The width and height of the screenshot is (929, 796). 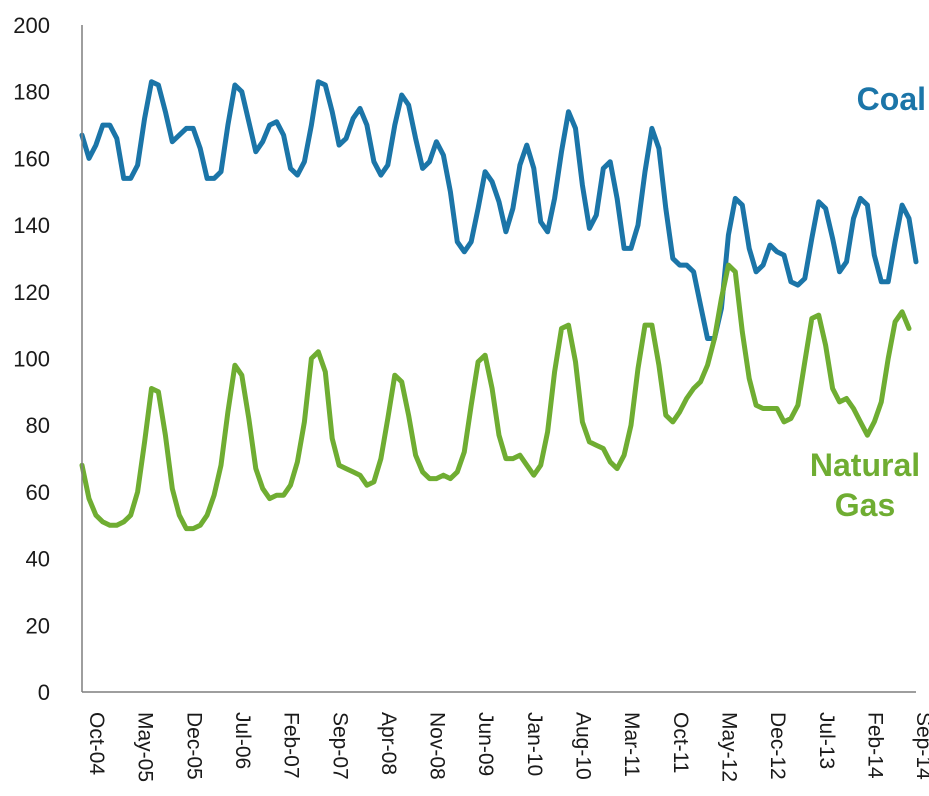 What do you see at coordinates (38, 625) in the screenshot?
I see `y-tick-label: 20` at bounding box center [38, 625].